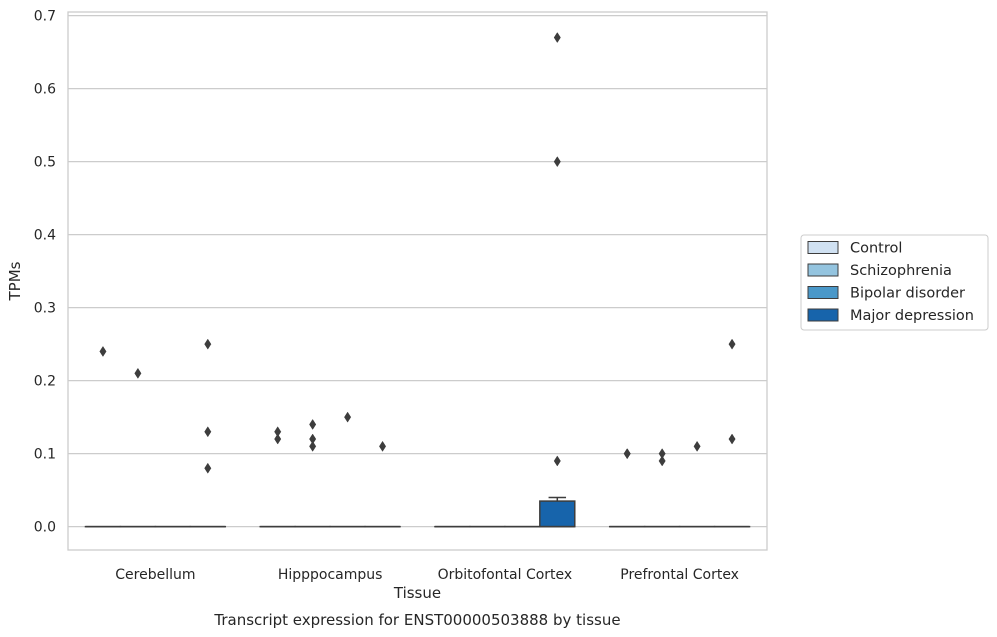 This screenshot has height=637, width=997. Describe the element at coordinates (45, 528) in the screenshot. I see `y-tick-label: 0.0` at that location.